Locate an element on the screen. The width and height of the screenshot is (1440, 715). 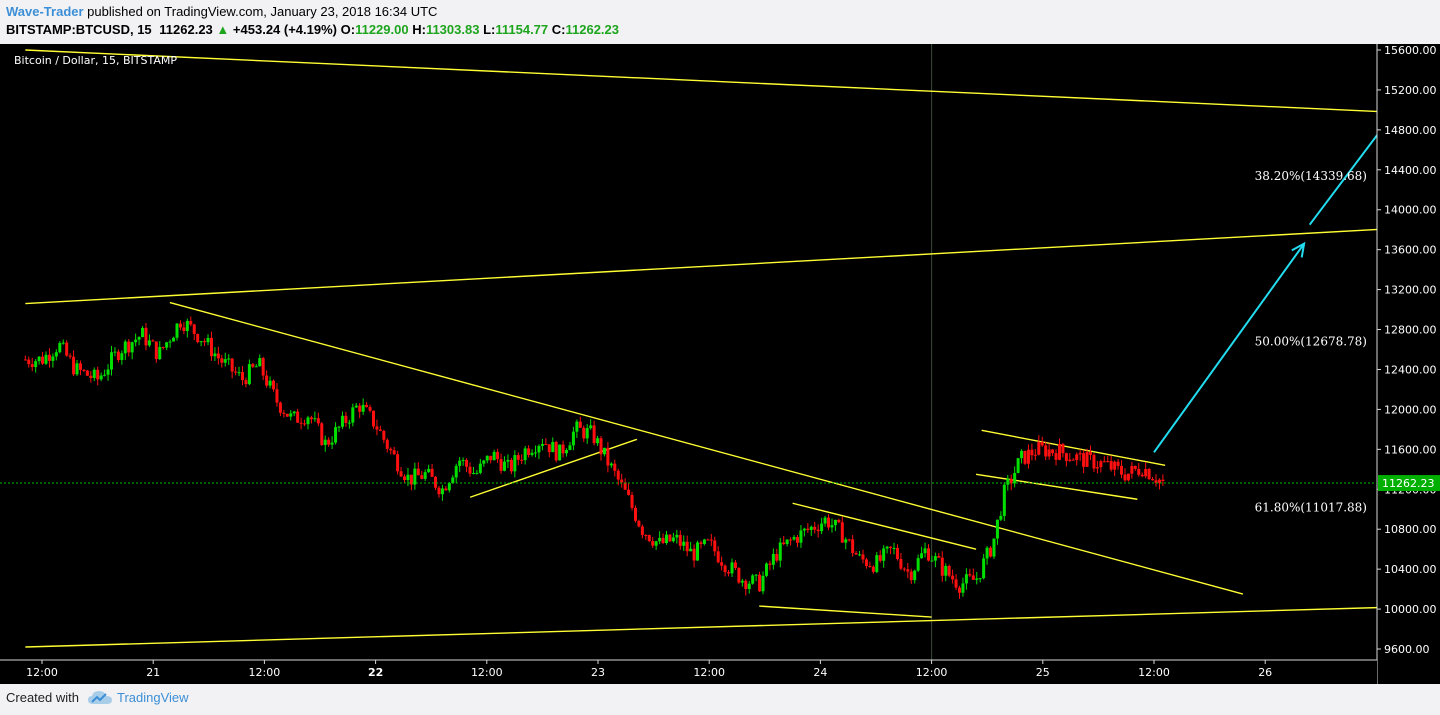
tradingview-link: TradingView is located at coordinates (153, 697).